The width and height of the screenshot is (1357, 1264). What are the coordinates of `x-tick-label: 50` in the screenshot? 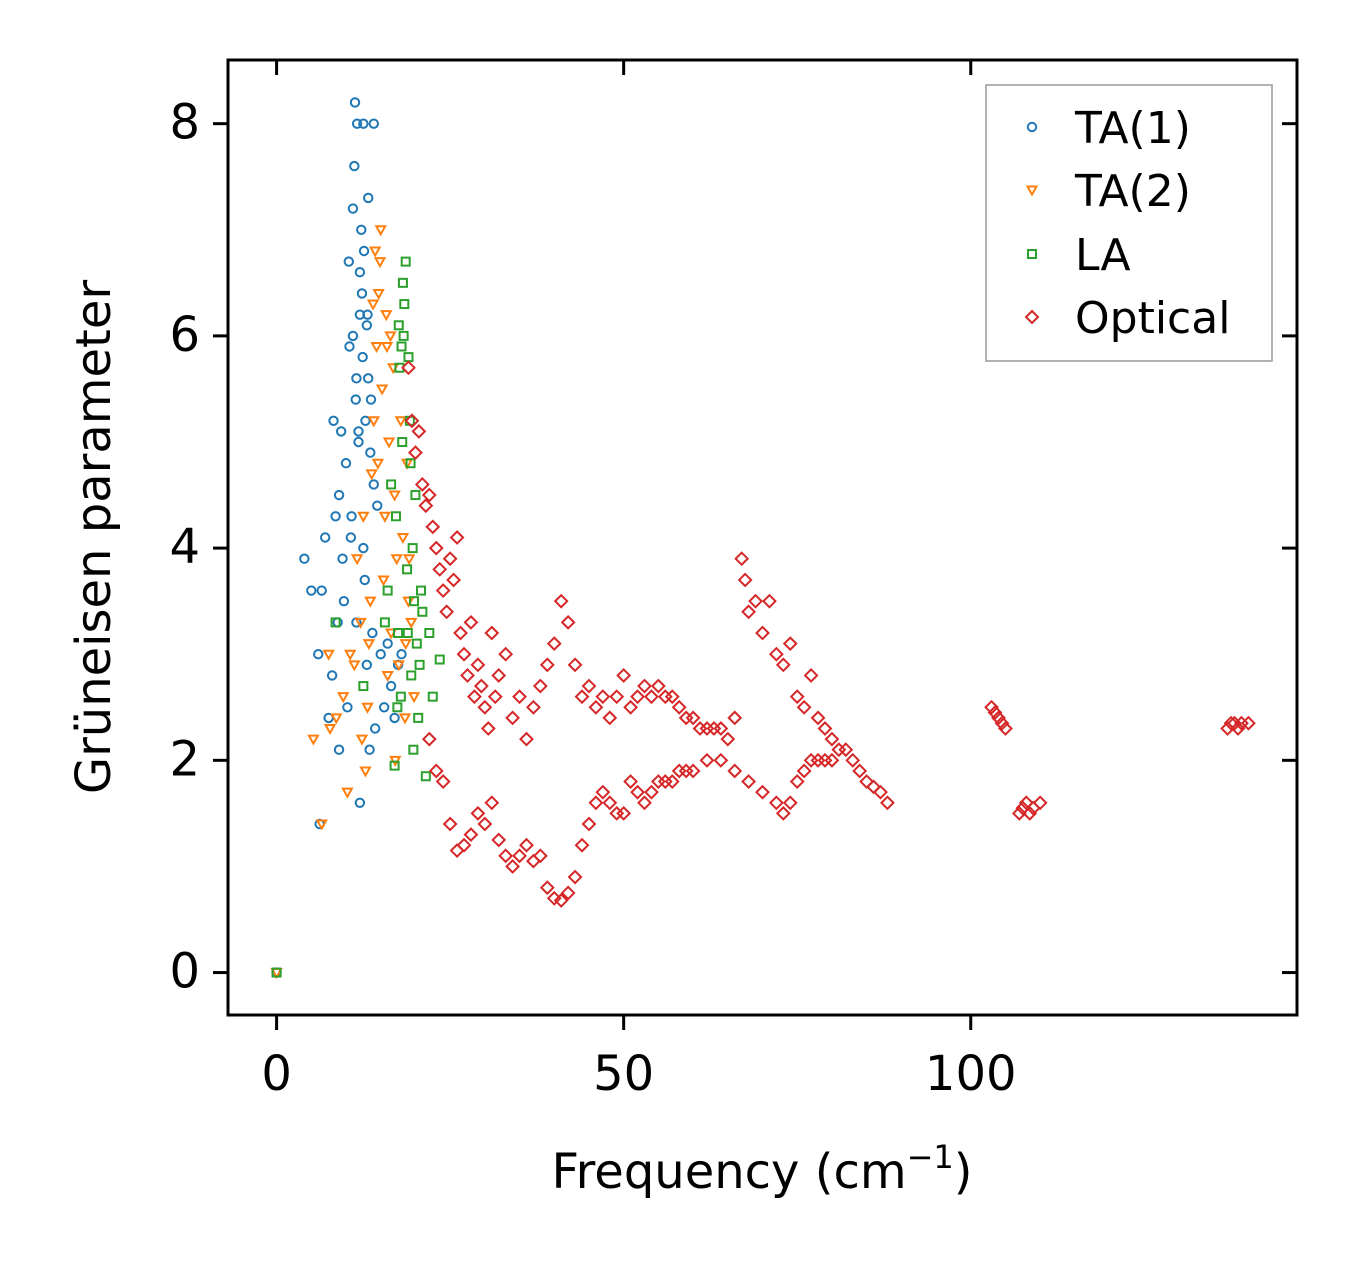 It's located at (623, 1074).